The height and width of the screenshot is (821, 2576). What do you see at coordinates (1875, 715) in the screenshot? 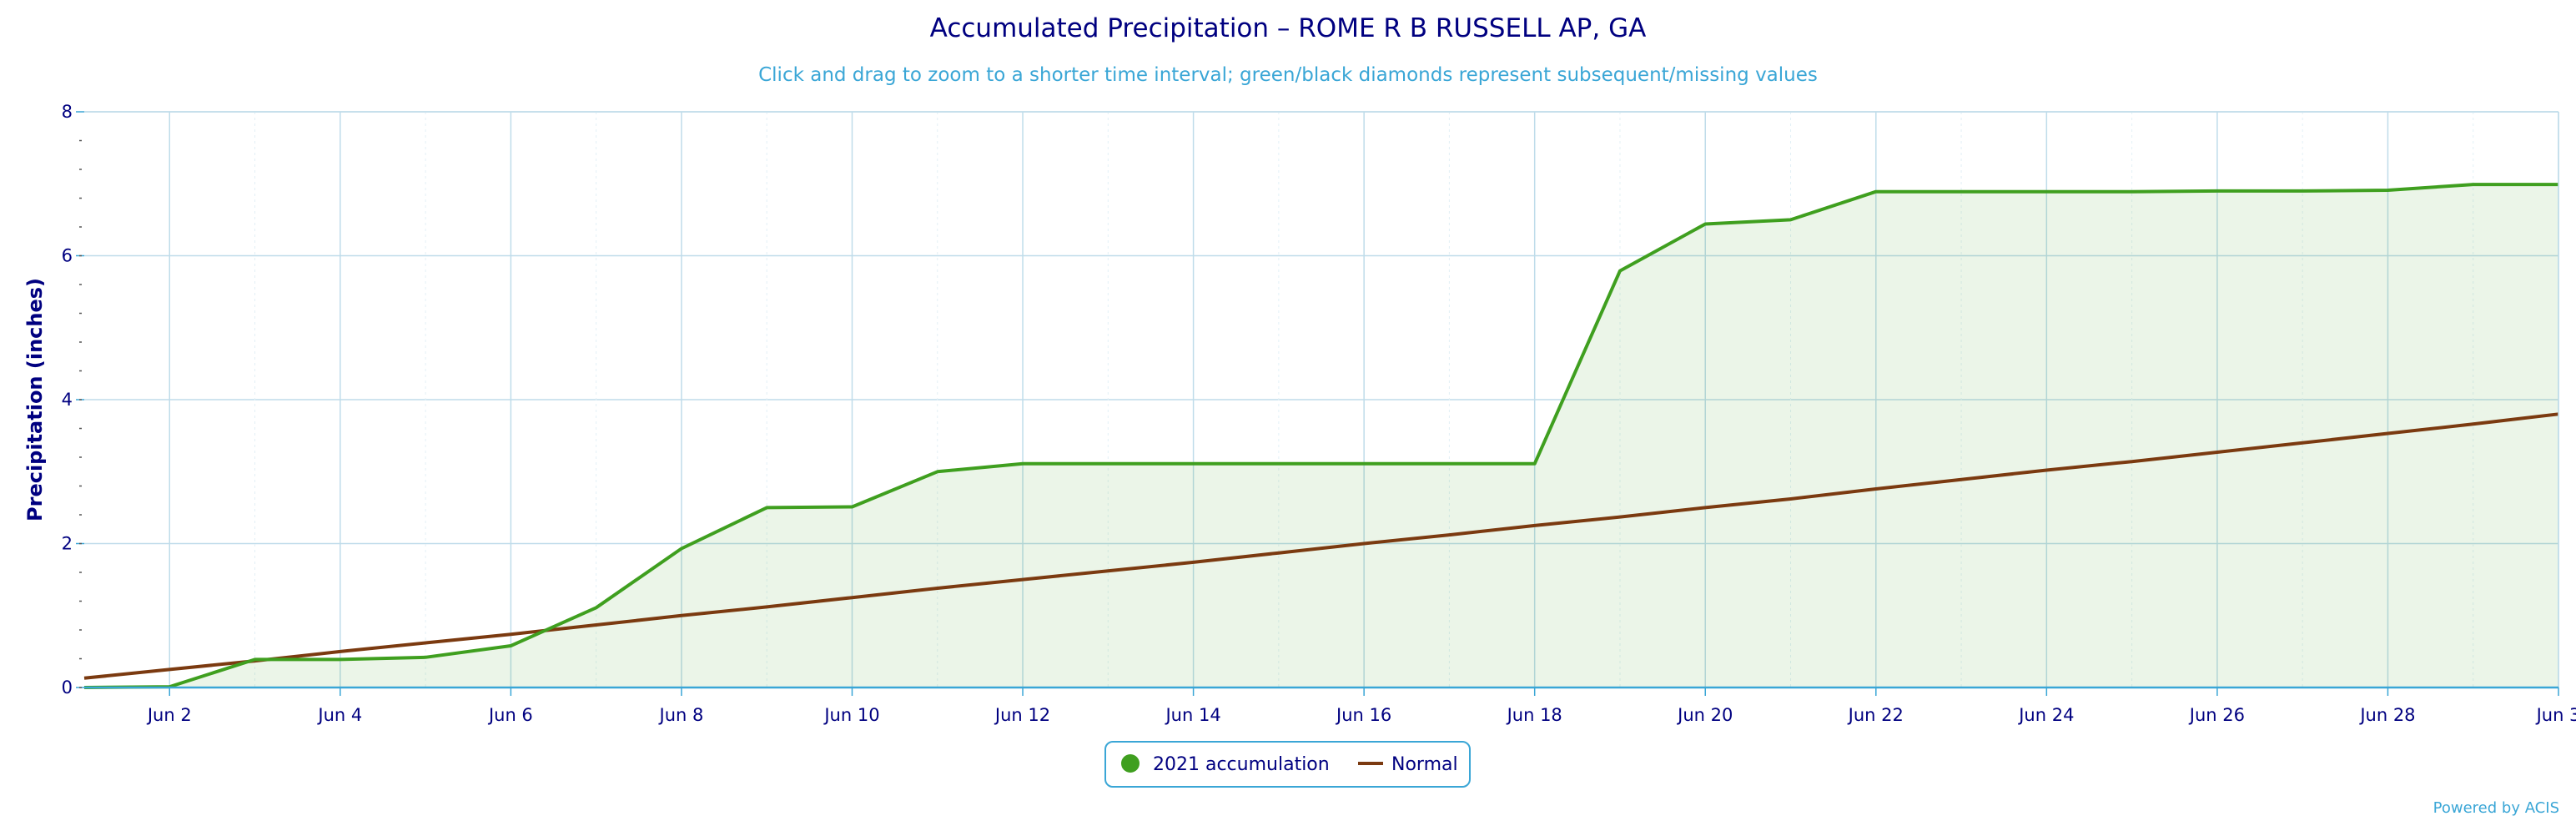
I see `x-tick-label: Jun 22` at bounding box center [1875, 715].